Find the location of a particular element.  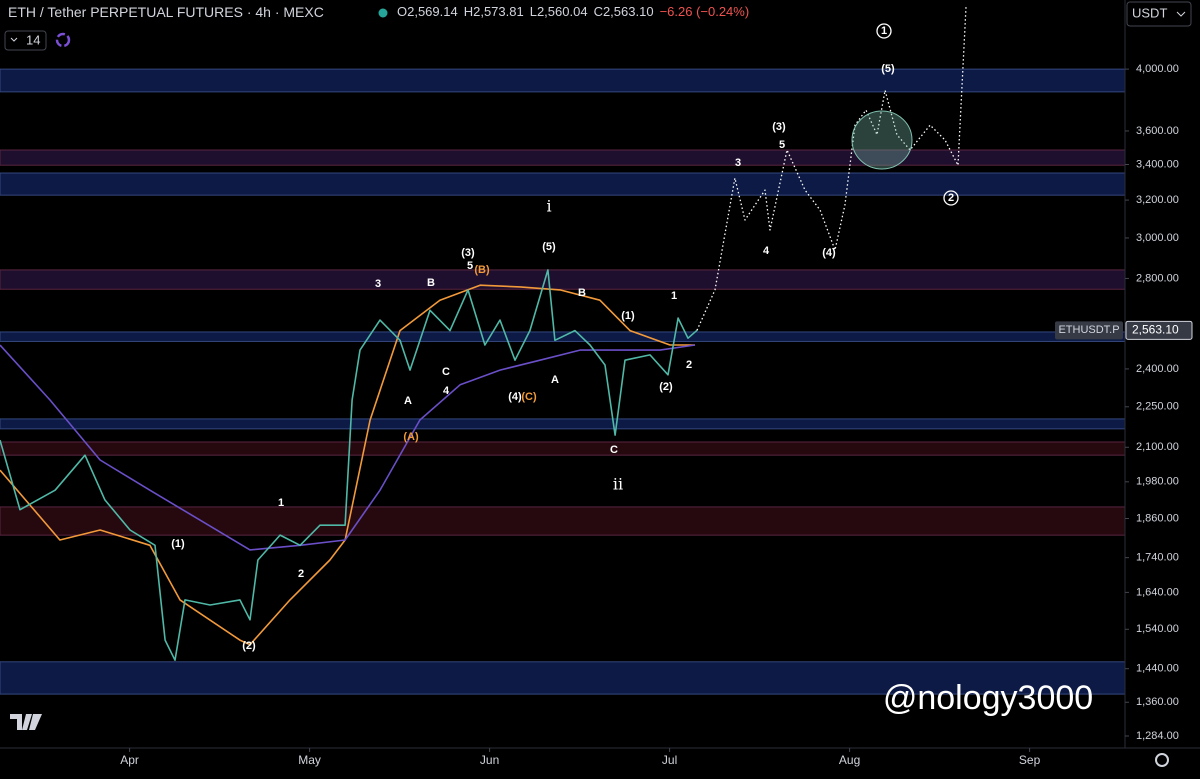

ohlc-value: O2,569.14 is located at coordinates (427, 11).